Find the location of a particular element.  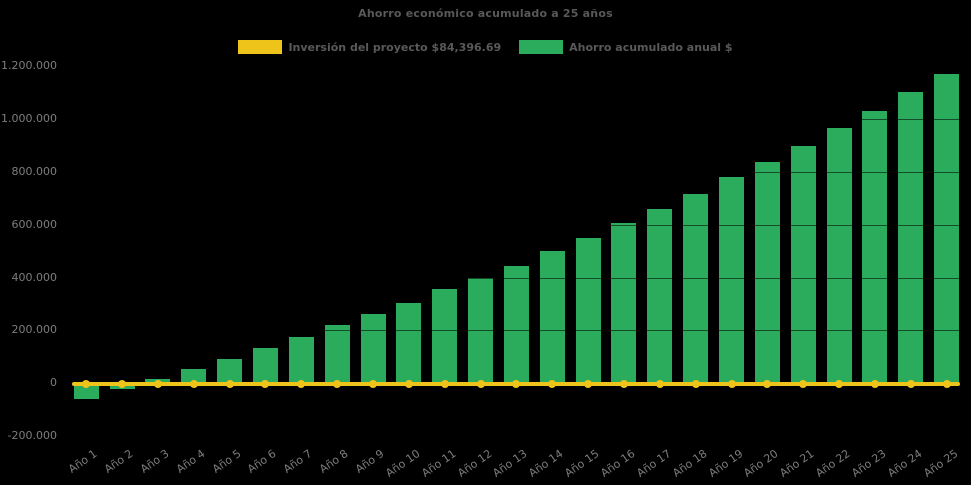

bar-año-8 is located at coordinates (337, 354).